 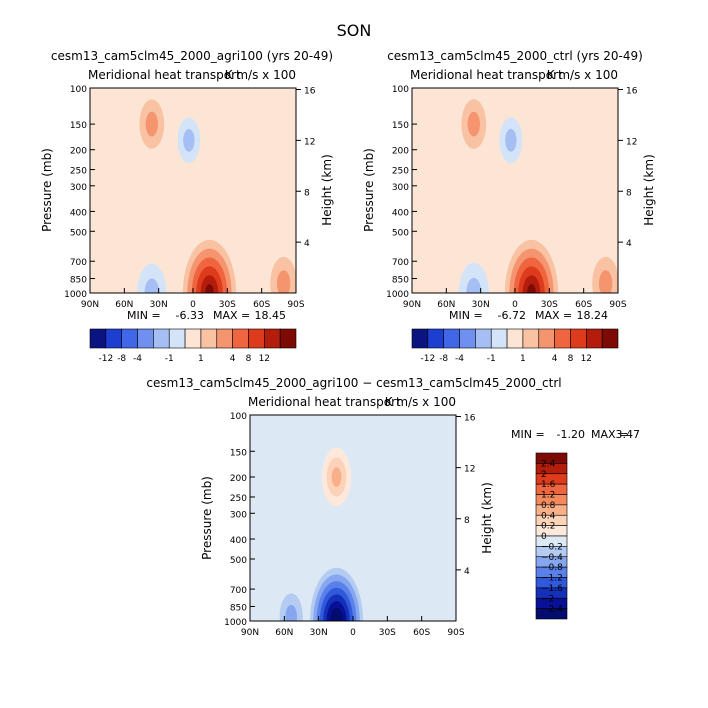 I want to click on contour-field, so click(x=353, y=518).